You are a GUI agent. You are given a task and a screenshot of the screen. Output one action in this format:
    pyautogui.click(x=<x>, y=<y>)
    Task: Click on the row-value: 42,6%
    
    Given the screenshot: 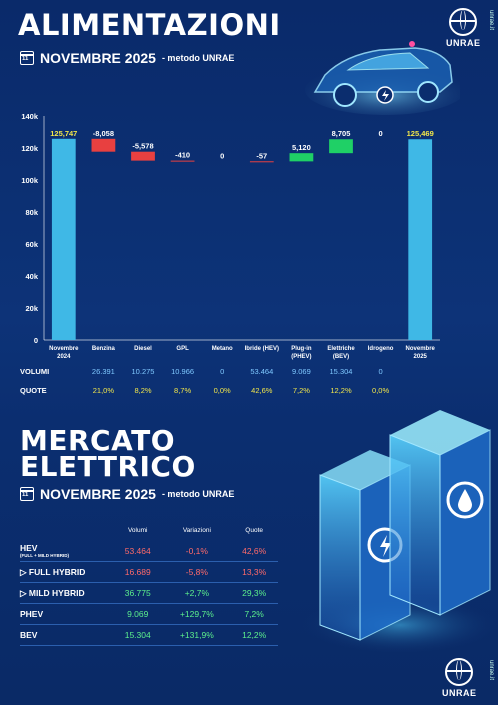 What is the action you would take?
    pyautogui.click(x=262, y=390)
    